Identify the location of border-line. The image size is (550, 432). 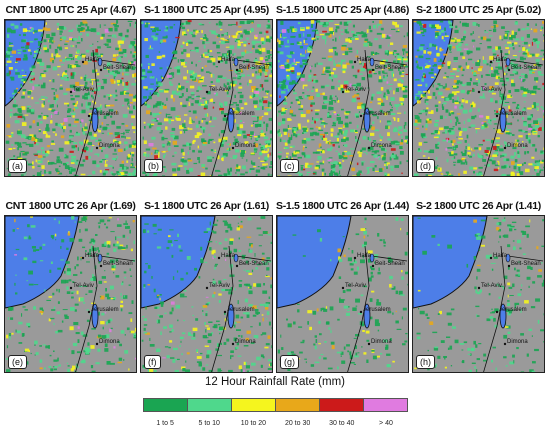
(525, 258).